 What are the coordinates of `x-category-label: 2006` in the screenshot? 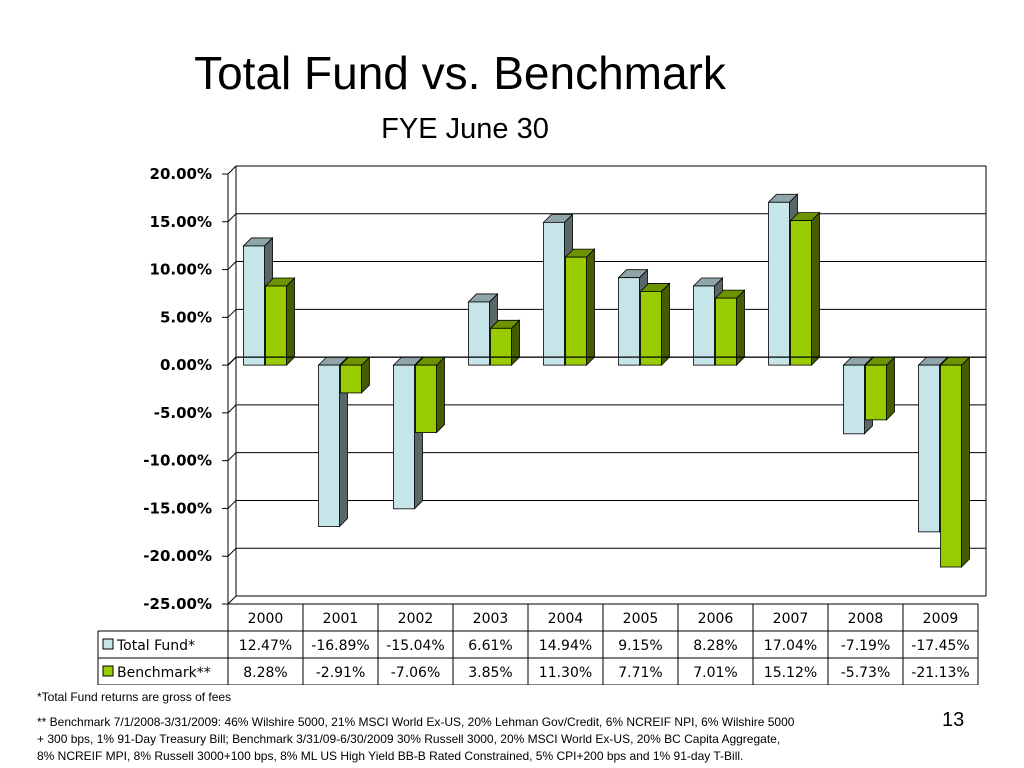 It's located at (716, 619).